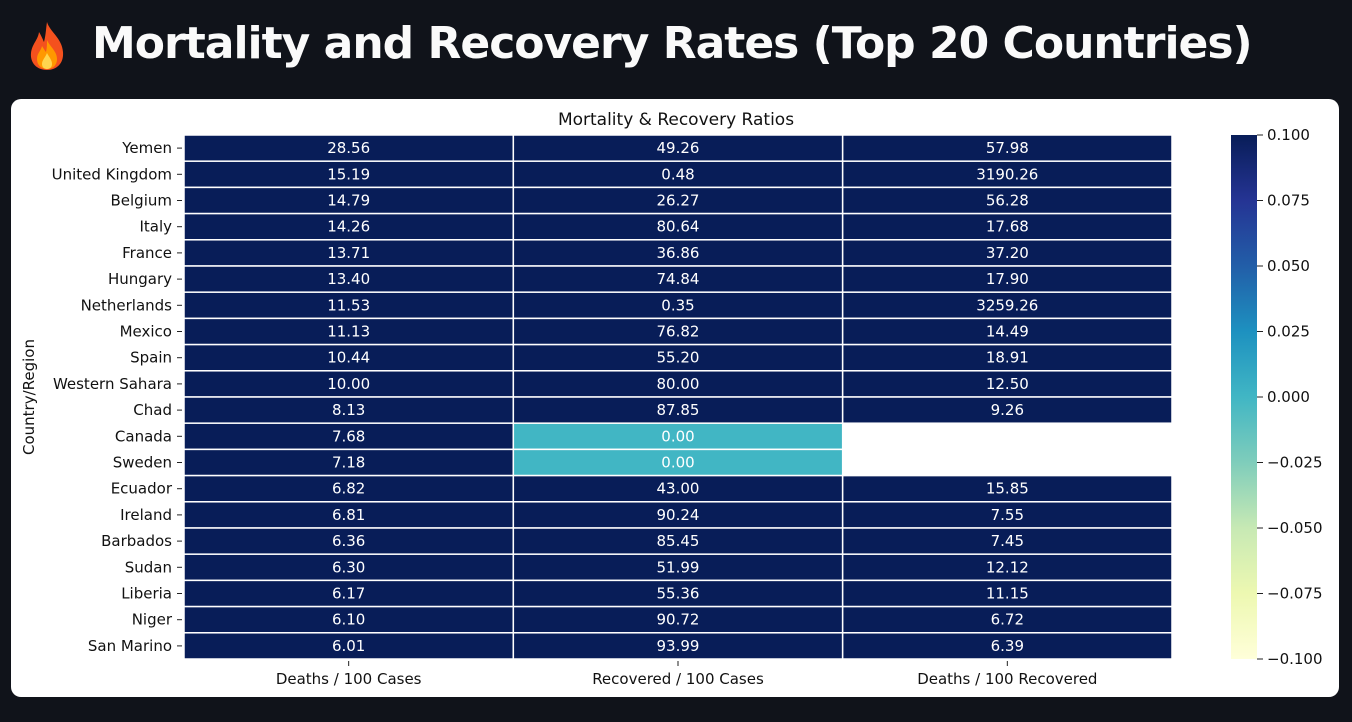 The image size is (1352, 722). What do you see at coordinates (1007, 174) in the screenshot?
I see `cell-value-label: 3190.26` at bounding box center [1007, 174].